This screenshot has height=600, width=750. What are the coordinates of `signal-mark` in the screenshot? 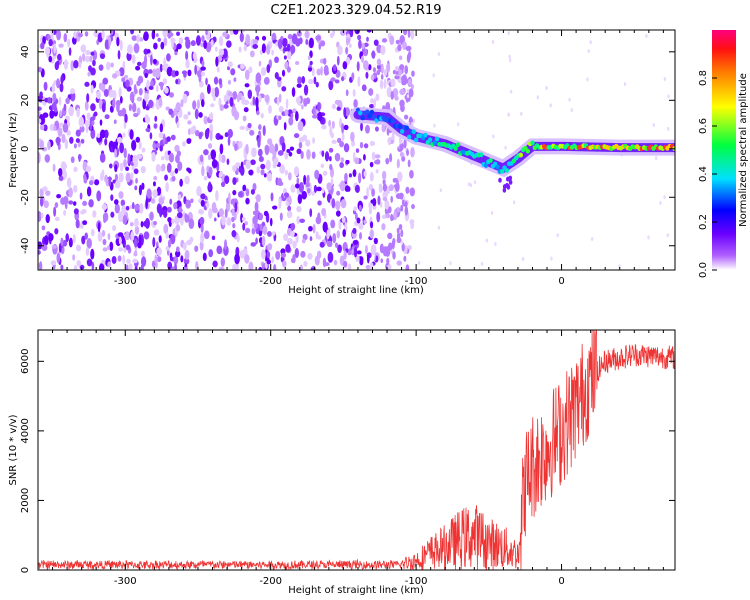 It's located at (507, 170).